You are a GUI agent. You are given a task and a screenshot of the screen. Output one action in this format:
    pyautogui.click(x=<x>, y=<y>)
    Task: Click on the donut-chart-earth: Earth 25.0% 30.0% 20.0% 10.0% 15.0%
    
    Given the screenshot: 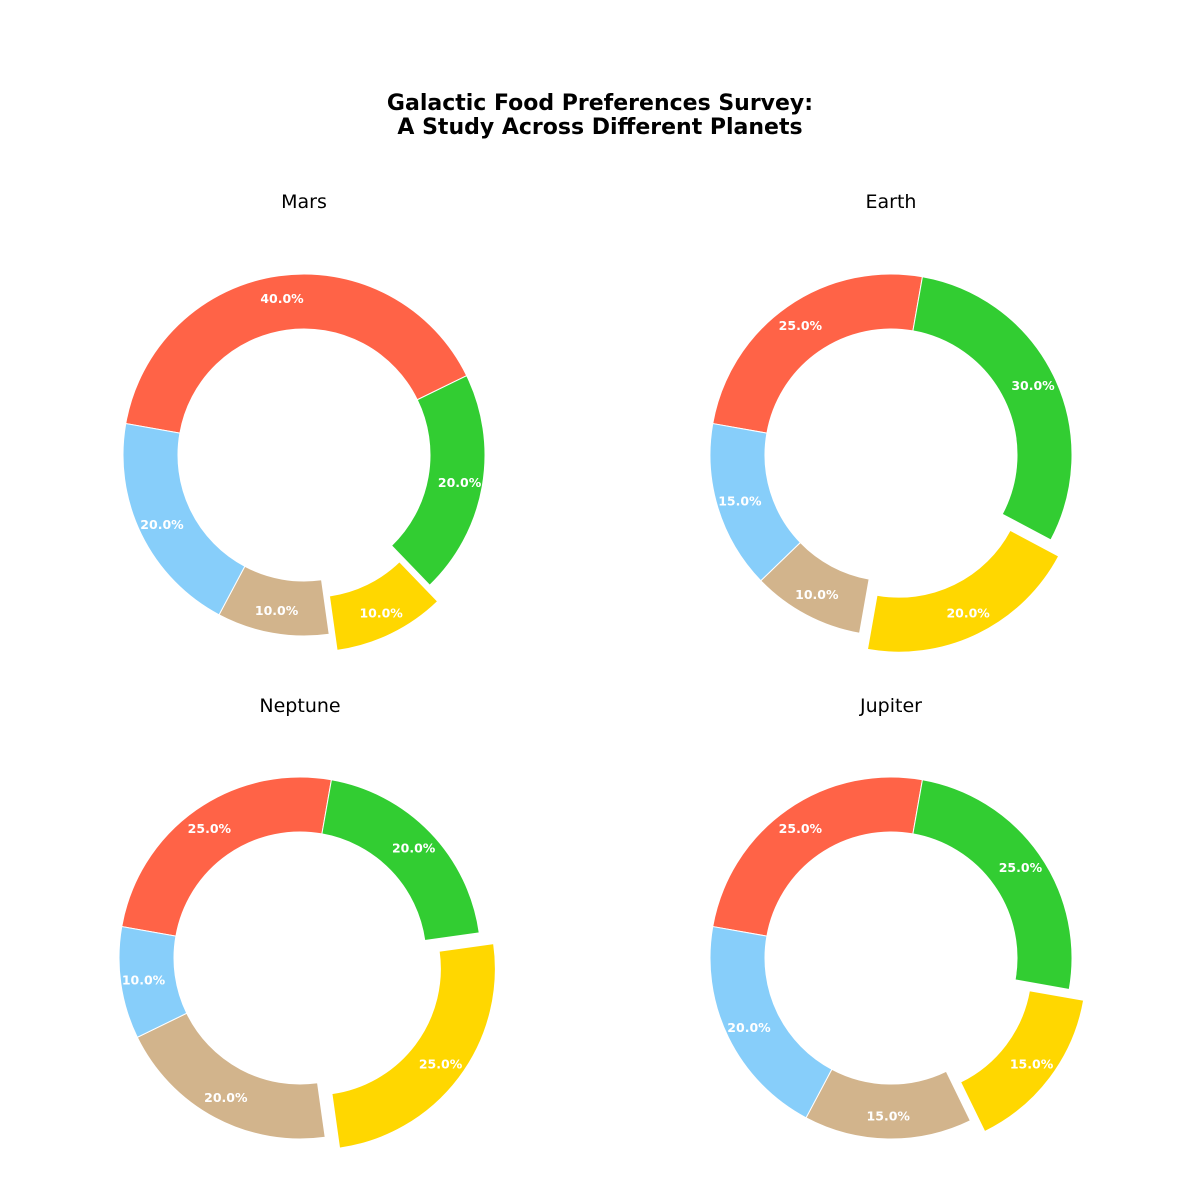 What is the action you would take?
    pyautogui.click(x=891, y=422)
    